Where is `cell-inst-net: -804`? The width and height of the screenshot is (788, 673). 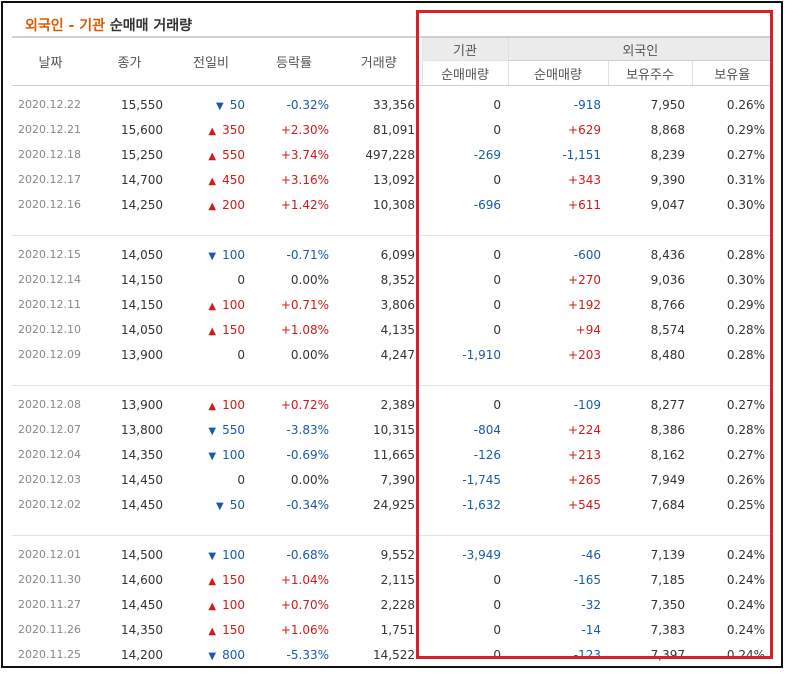 cell-inst-net: -804 is located at coordinates (487, 429).